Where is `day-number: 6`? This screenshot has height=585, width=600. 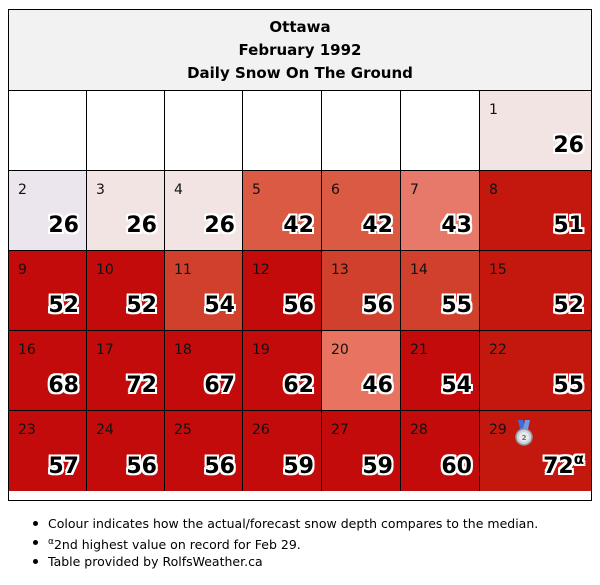
day-number: 6 is located at coordinates (335, 190).